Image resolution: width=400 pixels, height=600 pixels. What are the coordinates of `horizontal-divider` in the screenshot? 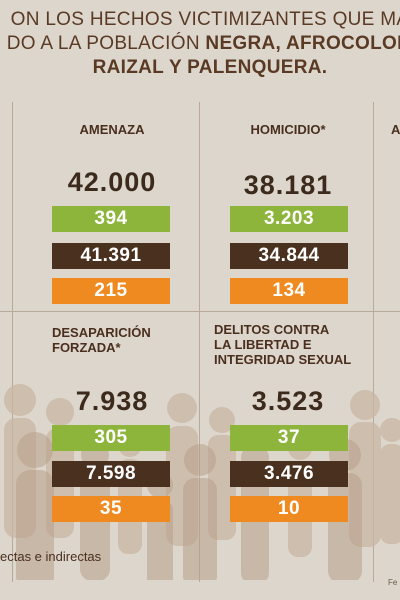 It's located at (200, 311).